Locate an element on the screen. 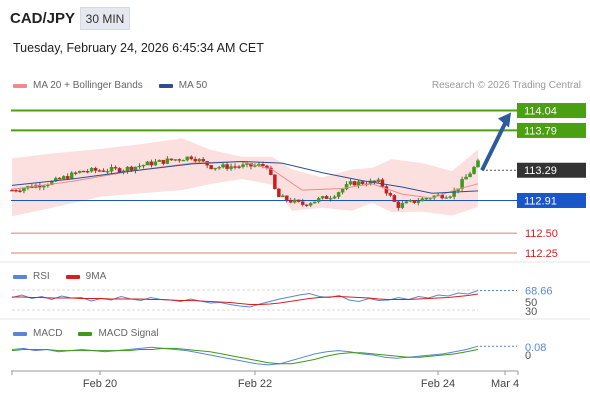 This screenshot has width=590, height=400. candles is located at coordinates (245, 183).